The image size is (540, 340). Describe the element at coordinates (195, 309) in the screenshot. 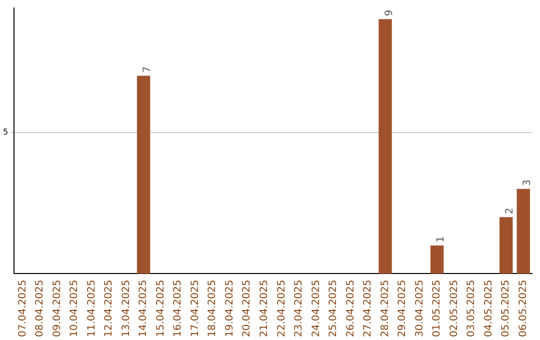

I see `x-tick-label: 17.04.2025` at that location.